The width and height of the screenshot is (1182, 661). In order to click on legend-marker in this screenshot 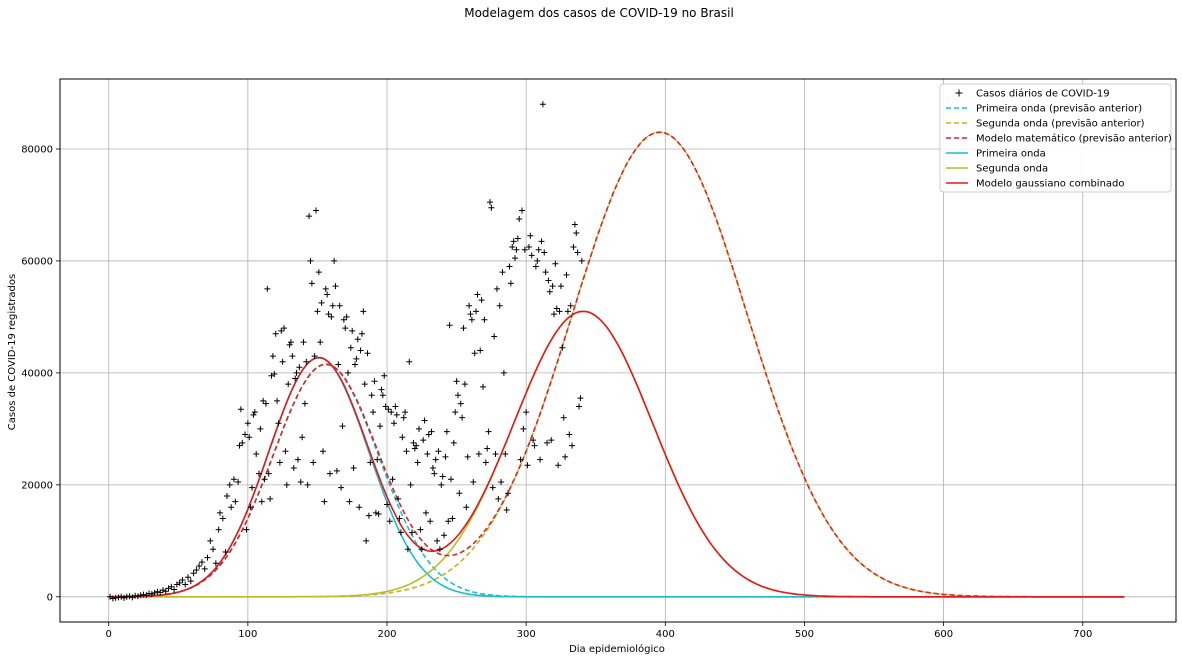, I will do `click(959, 93)`.